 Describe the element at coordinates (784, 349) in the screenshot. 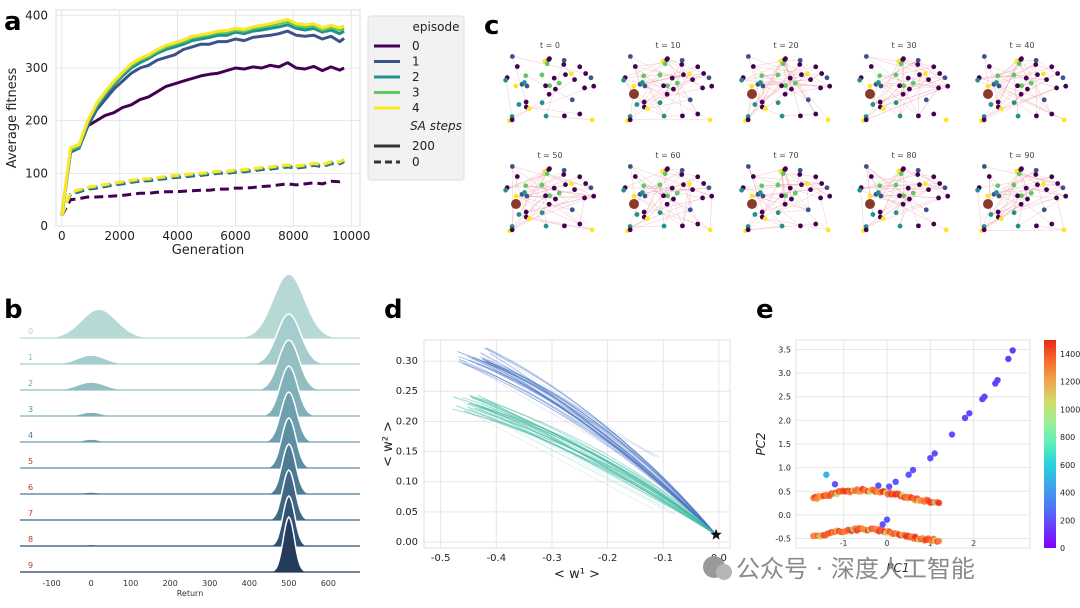

I see `y-tick-label: 3.5` at that location.